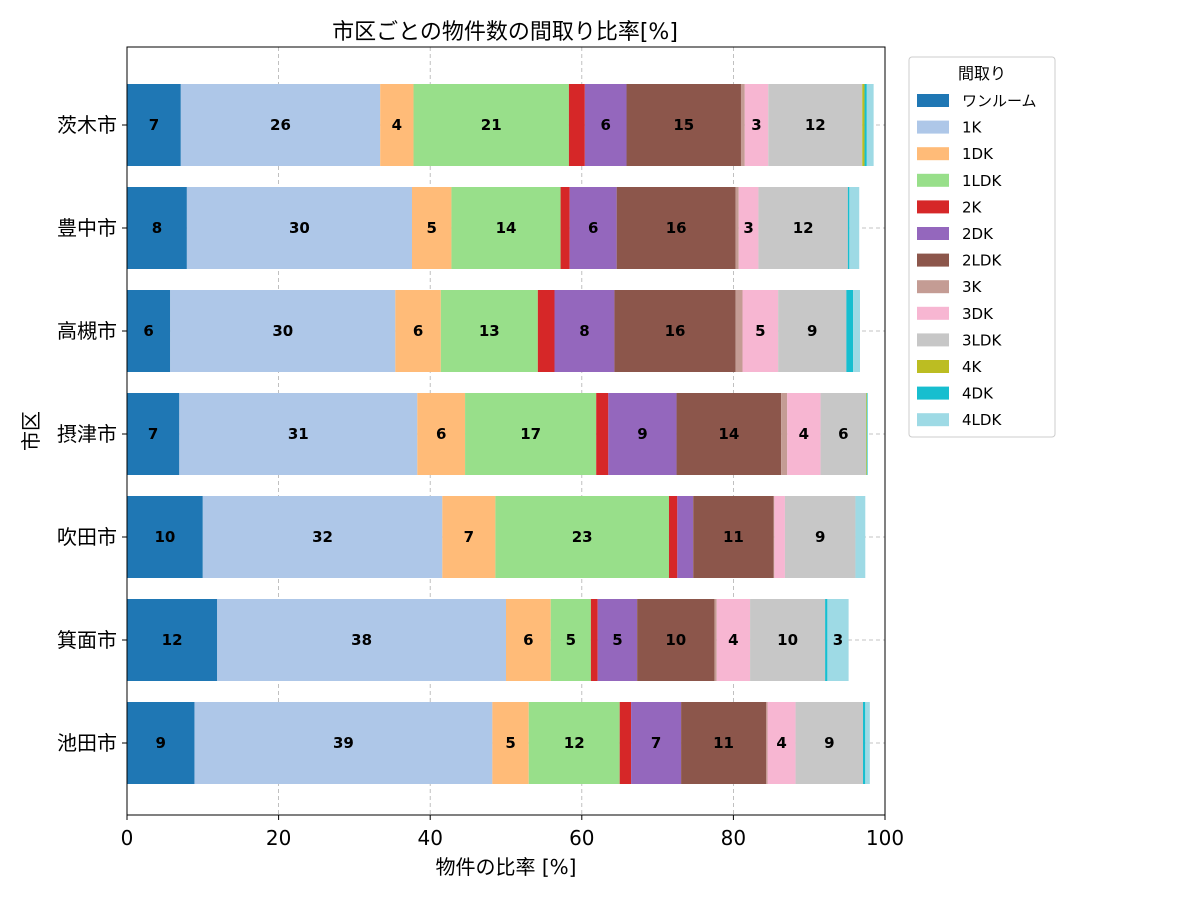 The height and width of the screenshot is (900, 1200). I want to click on bar-data-label: 39, so click(343, 743).